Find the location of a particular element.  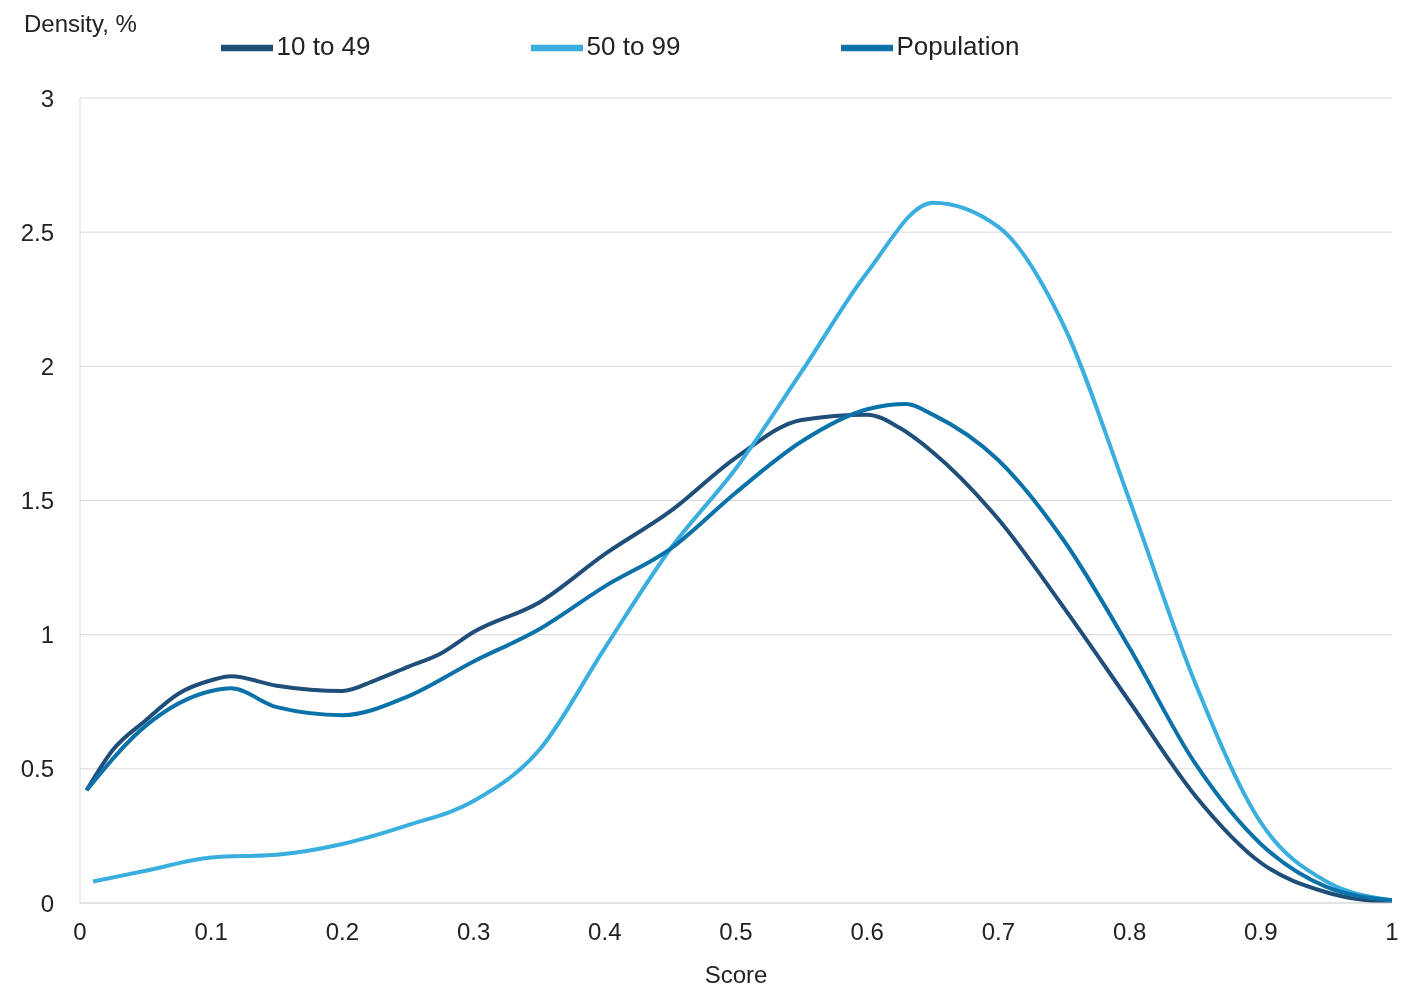

x-tick-label: 0.9 is located at coordinates (1261, 932).